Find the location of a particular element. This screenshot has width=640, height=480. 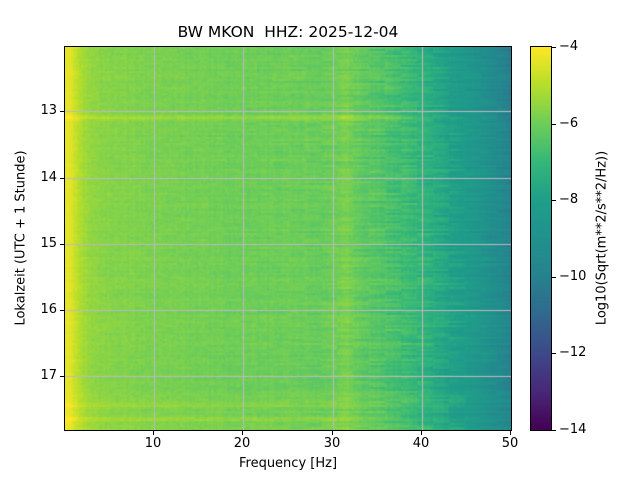

colorbar-gradient is located at coordinates (541, 238).